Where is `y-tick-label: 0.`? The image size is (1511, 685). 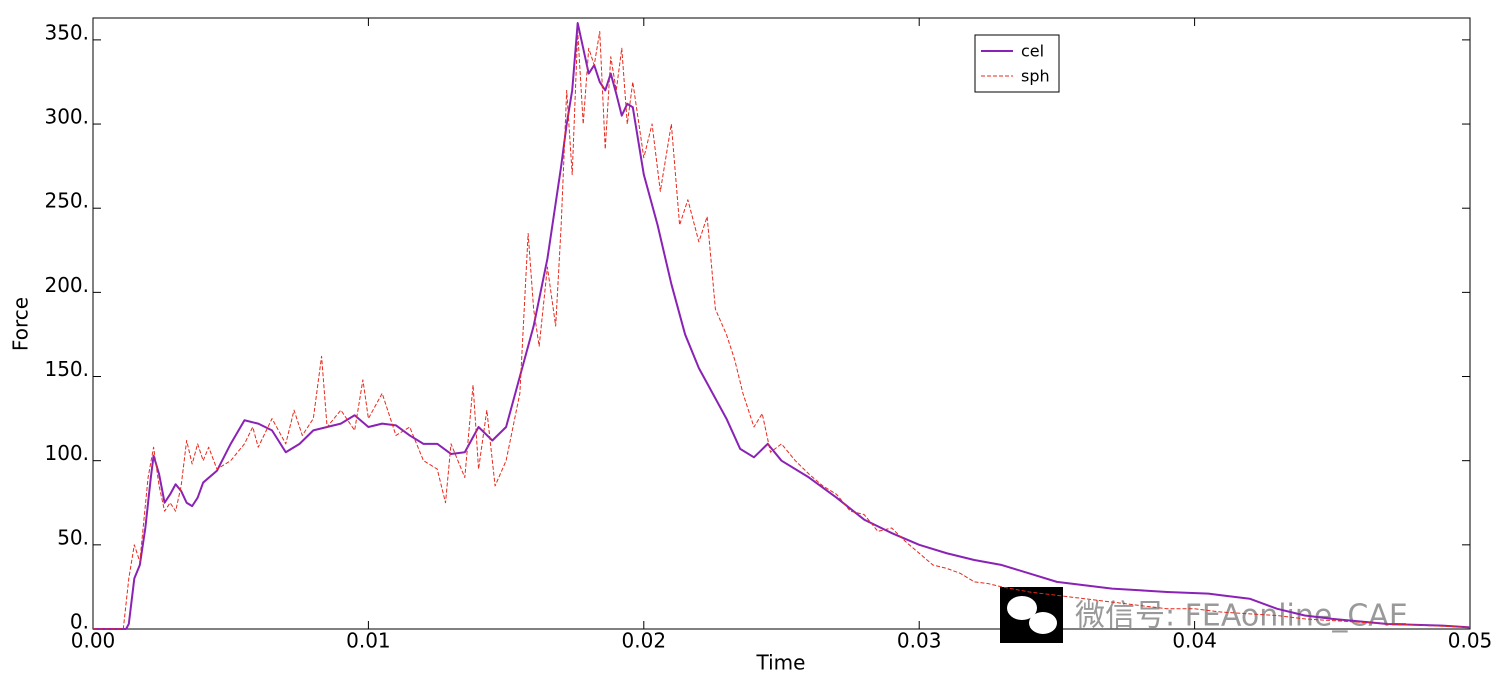
y-tick-label: 0. is located at coordinates (79, 622).